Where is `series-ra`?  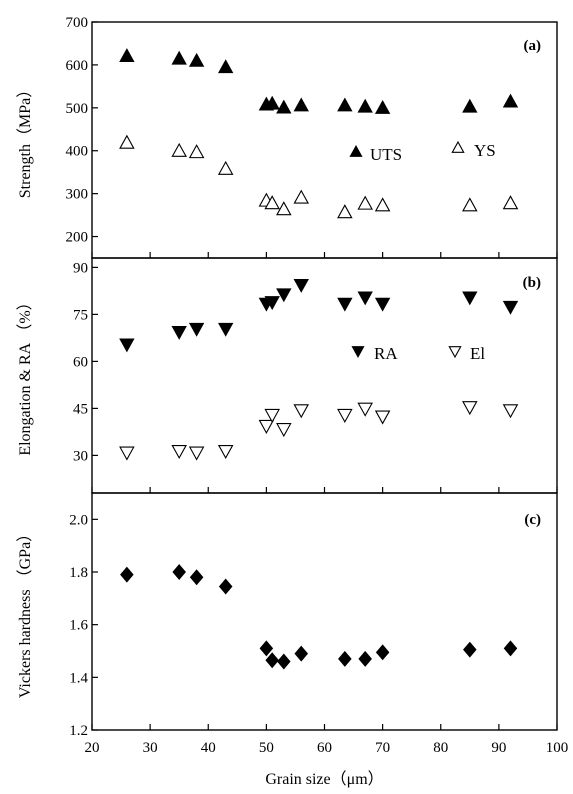 series-ra is located at coordinates (319, 315).